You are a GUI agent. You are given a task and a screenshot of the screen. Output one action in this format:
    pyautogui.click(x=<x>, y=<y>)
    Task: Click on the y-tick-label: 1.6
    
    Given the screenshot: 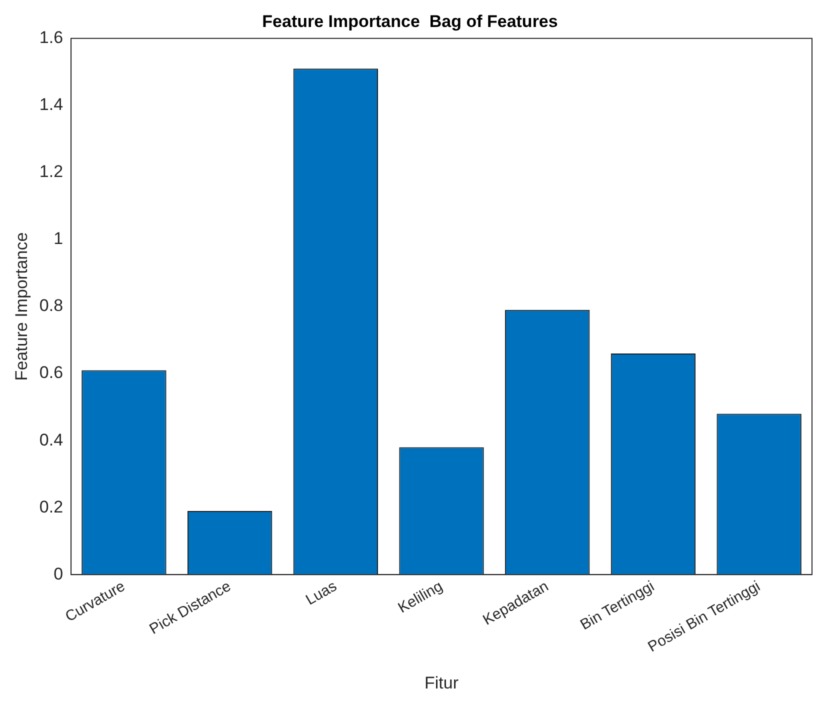 What is the action you would take?
    pyautogui.click(x=51, y=38)
    